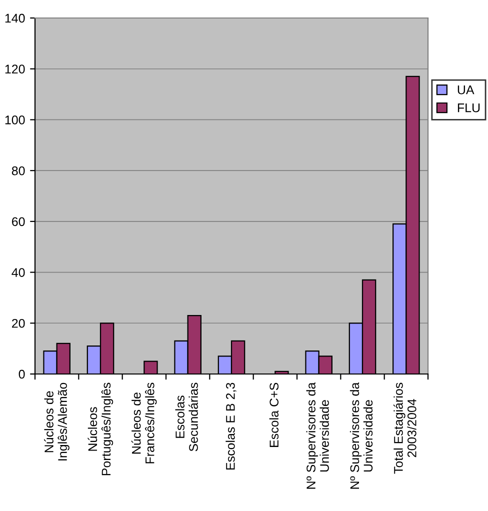 This screenshot has width=488, height=511. What do you see at coordinates (405, 428) in the screenshot?
I see `x-tick-label: Total Estagiários 2003/2004` at bounding box center [405, 428].